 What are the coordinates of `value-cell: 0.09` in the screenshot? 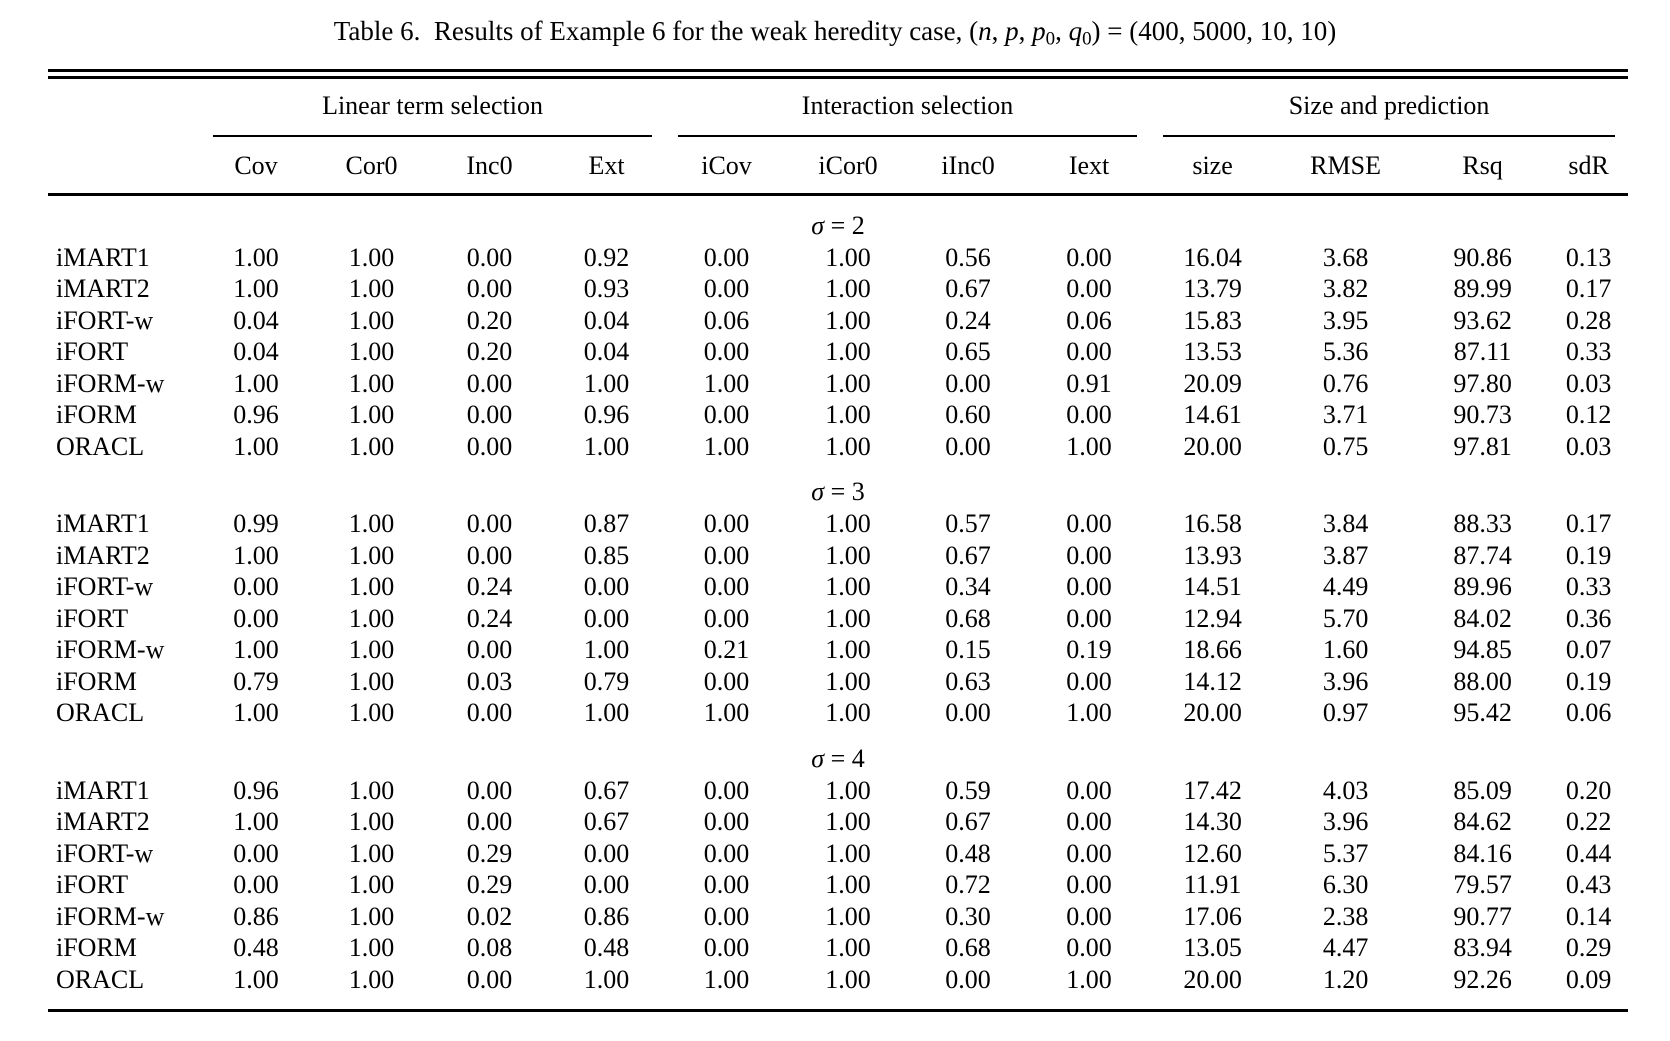 It's located at (1588, 979).